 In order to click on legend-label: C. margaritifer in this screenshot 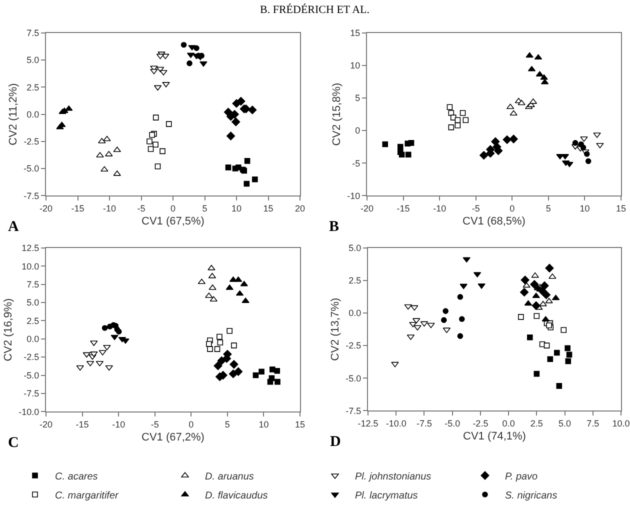, I will do `click(87, 496)`.